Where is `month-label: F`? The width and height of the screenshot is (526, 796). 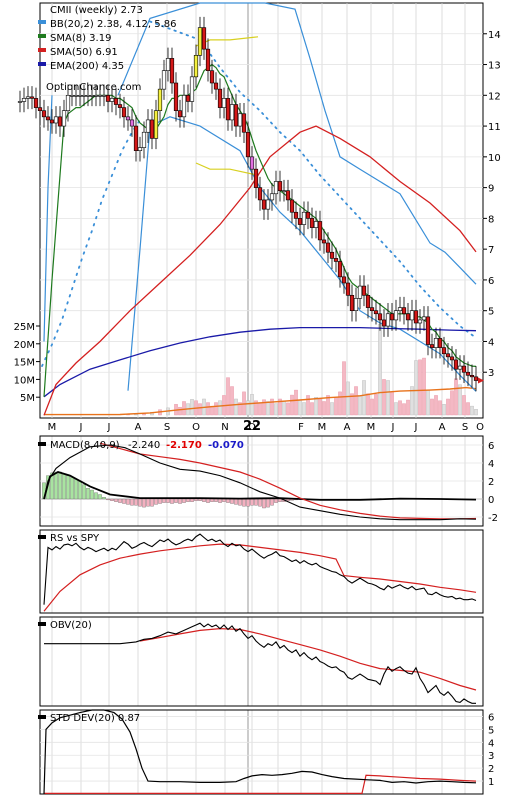
month-label: F is located at coordinates (301, 427).